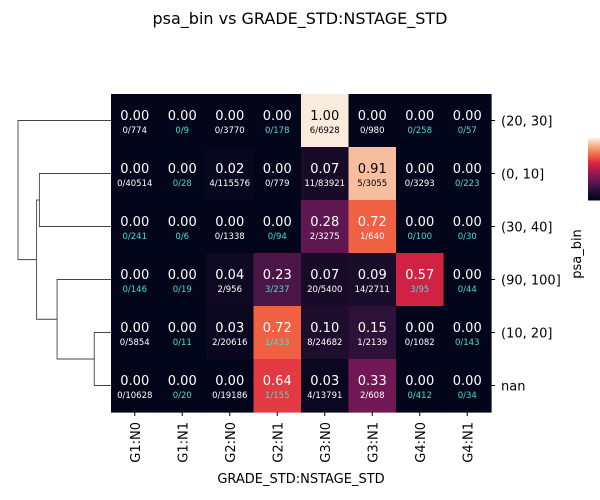 This screenshot has width=600, height=500. Describe the element at coordinates (231, 442) in the screenshot. I see `column-tick-label: G2:N0` at that location.